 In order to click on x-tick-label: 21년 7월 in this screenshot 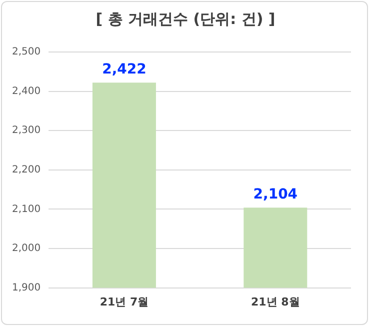, I will do `click(124, 301)`.